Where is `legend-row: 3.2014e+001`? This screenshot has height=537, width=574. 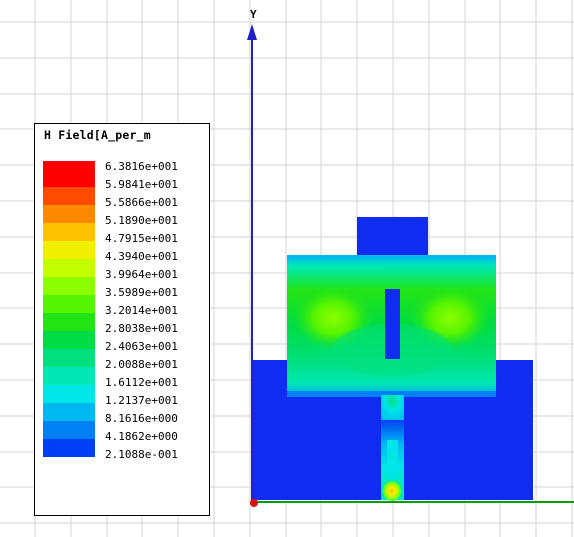
legend-row: 3.2014e+001 is located at coordinates (128, 317).